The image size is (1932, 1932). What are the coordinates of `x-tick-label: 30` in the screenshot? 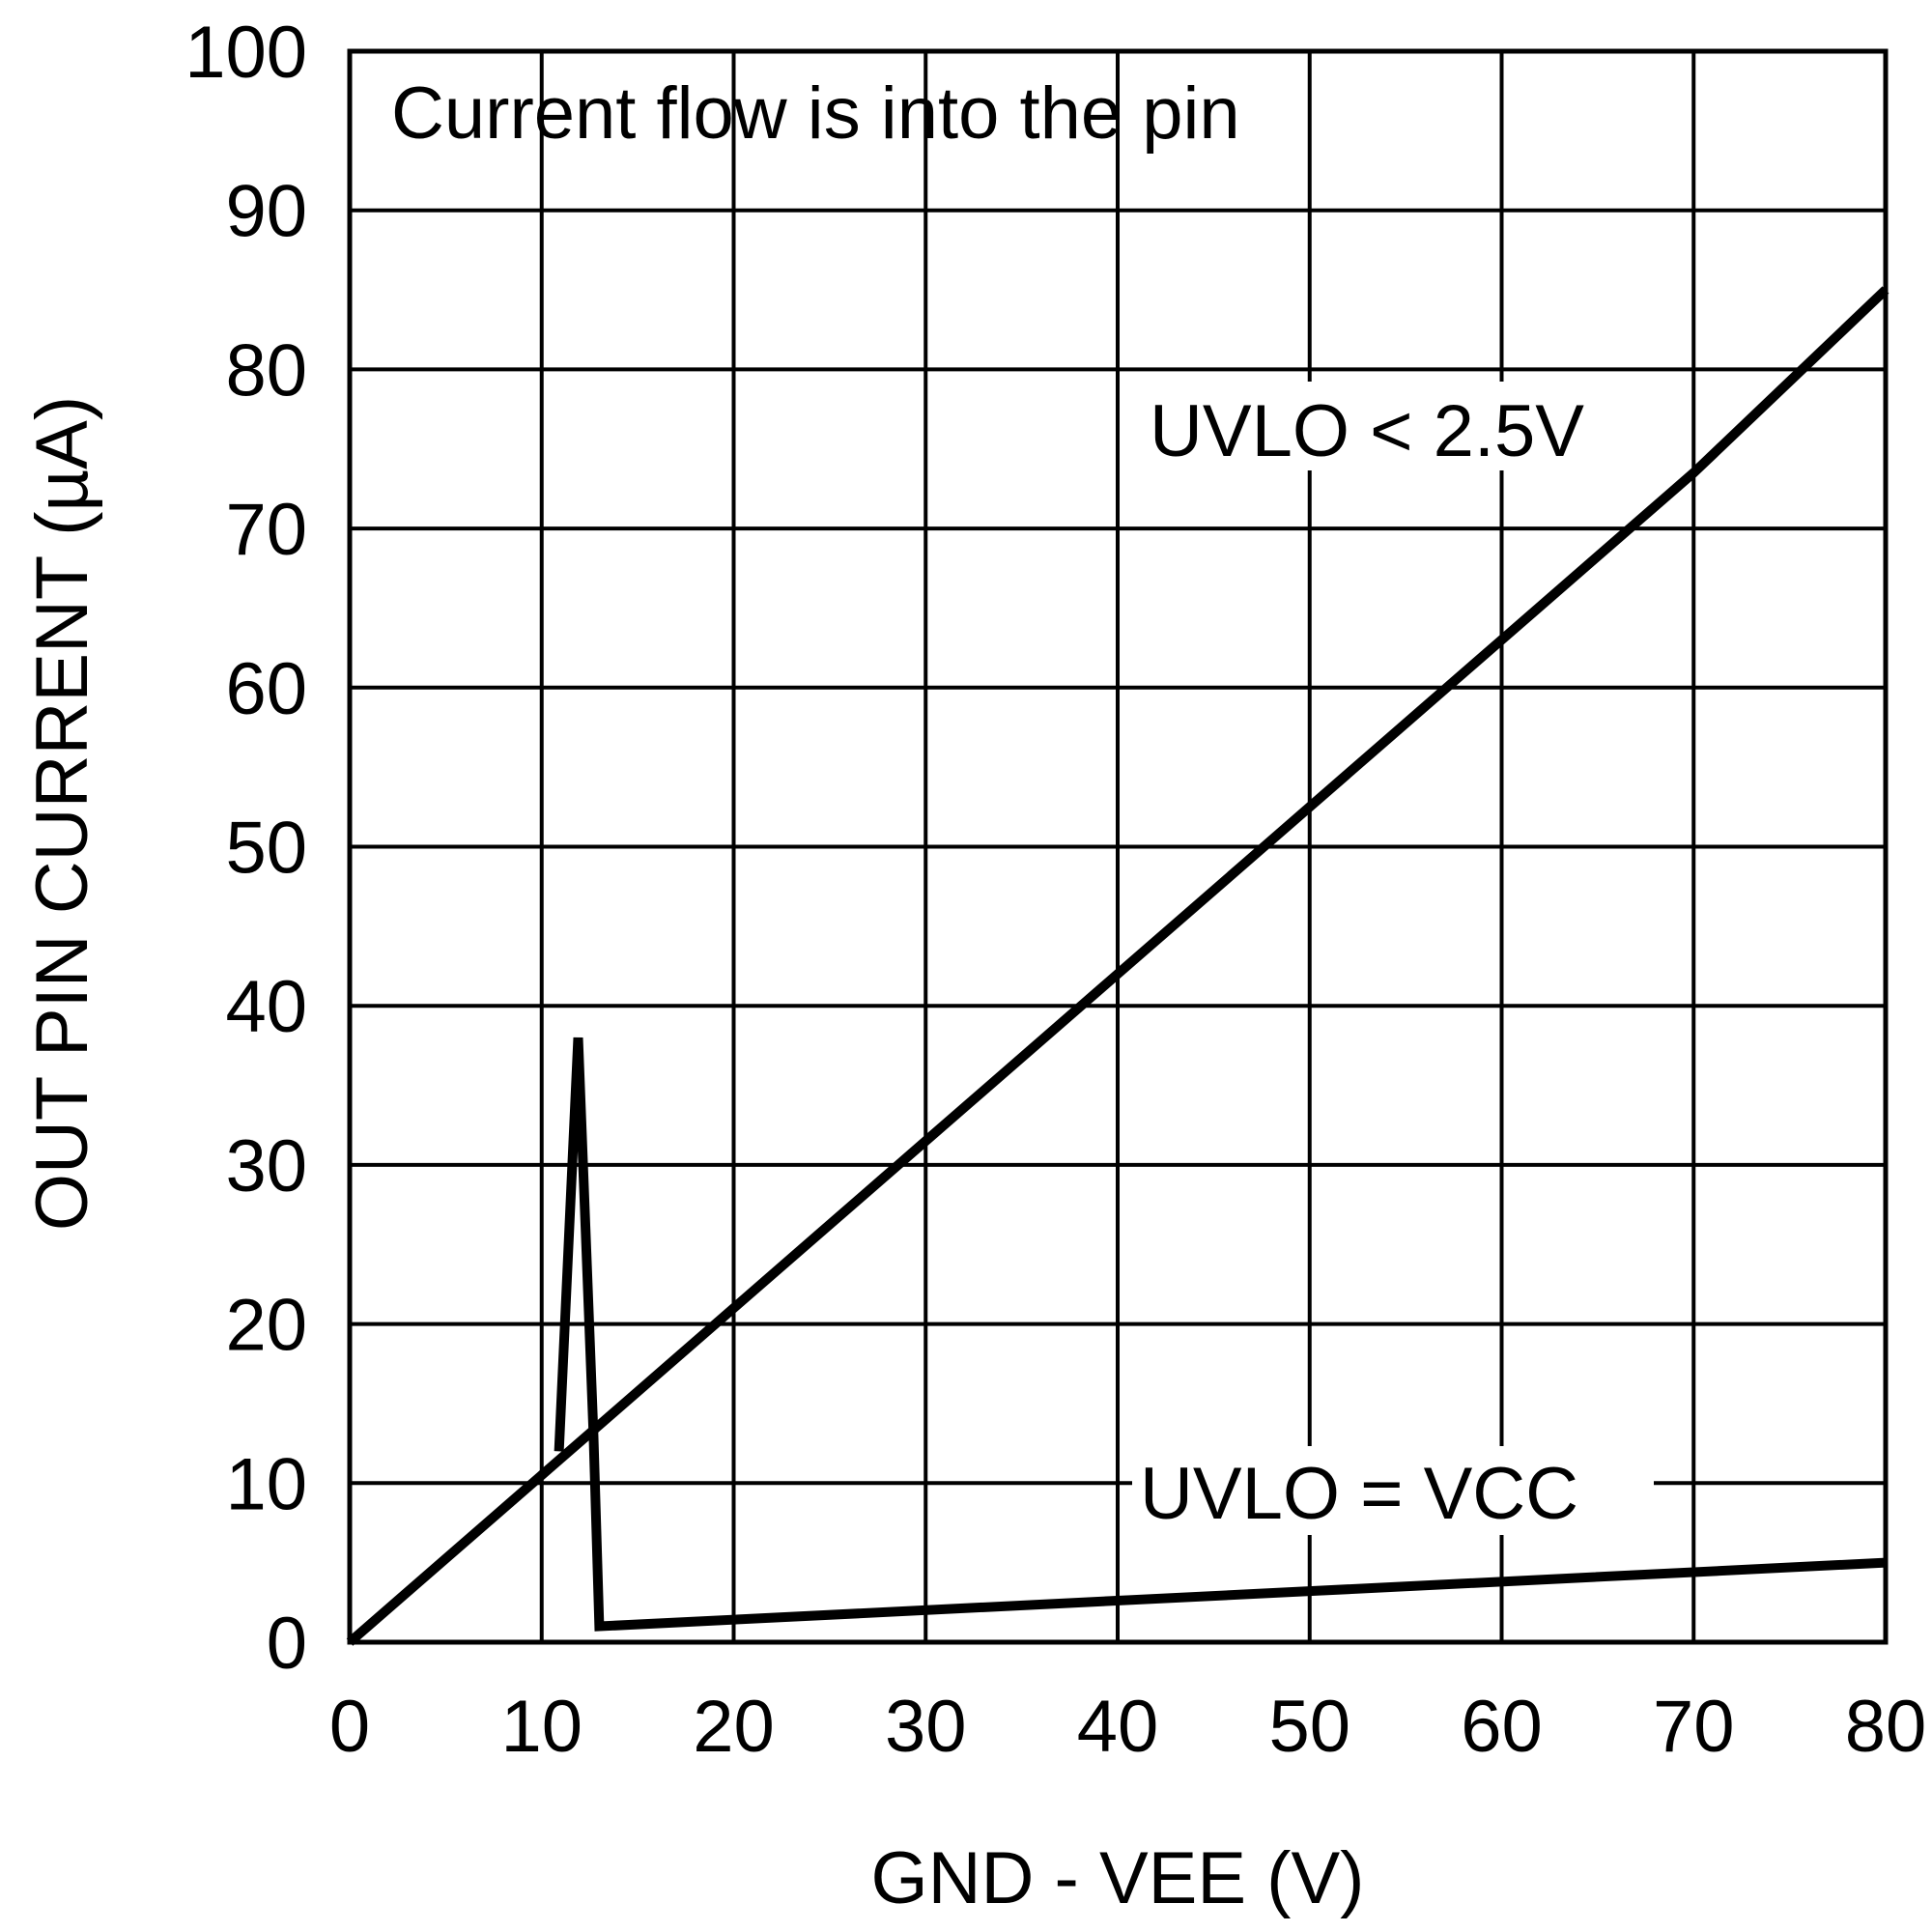 It's located at (926, 1727).